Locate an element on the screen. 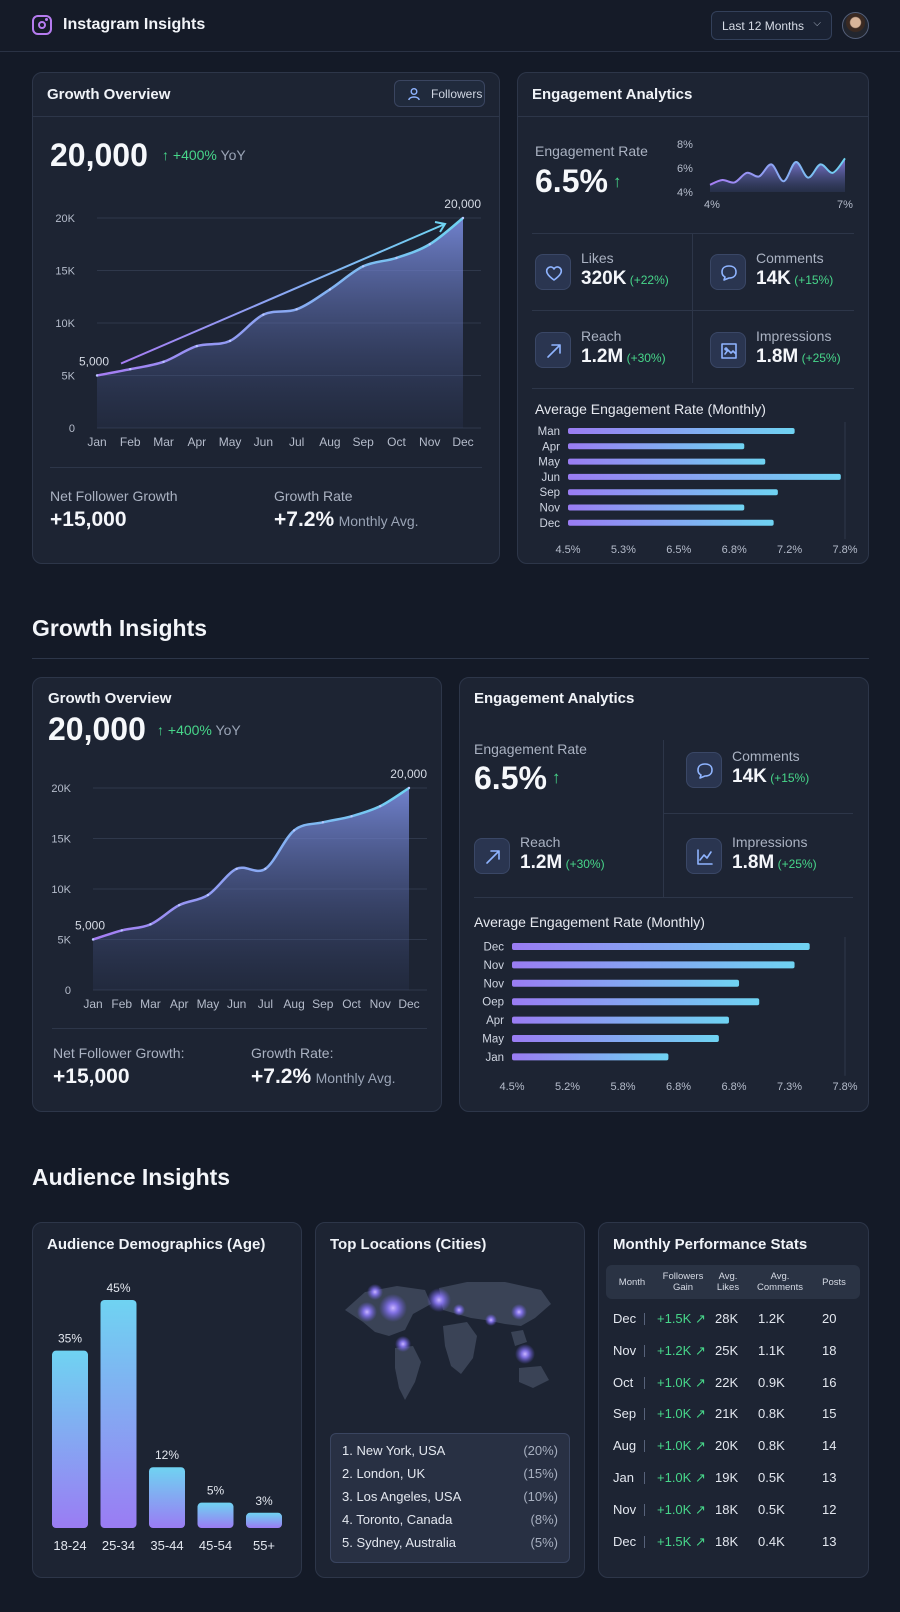 This screenshot has width=900, height=1612. avg-comments-cell: 0.8K is located at coordinates (771, 1446).